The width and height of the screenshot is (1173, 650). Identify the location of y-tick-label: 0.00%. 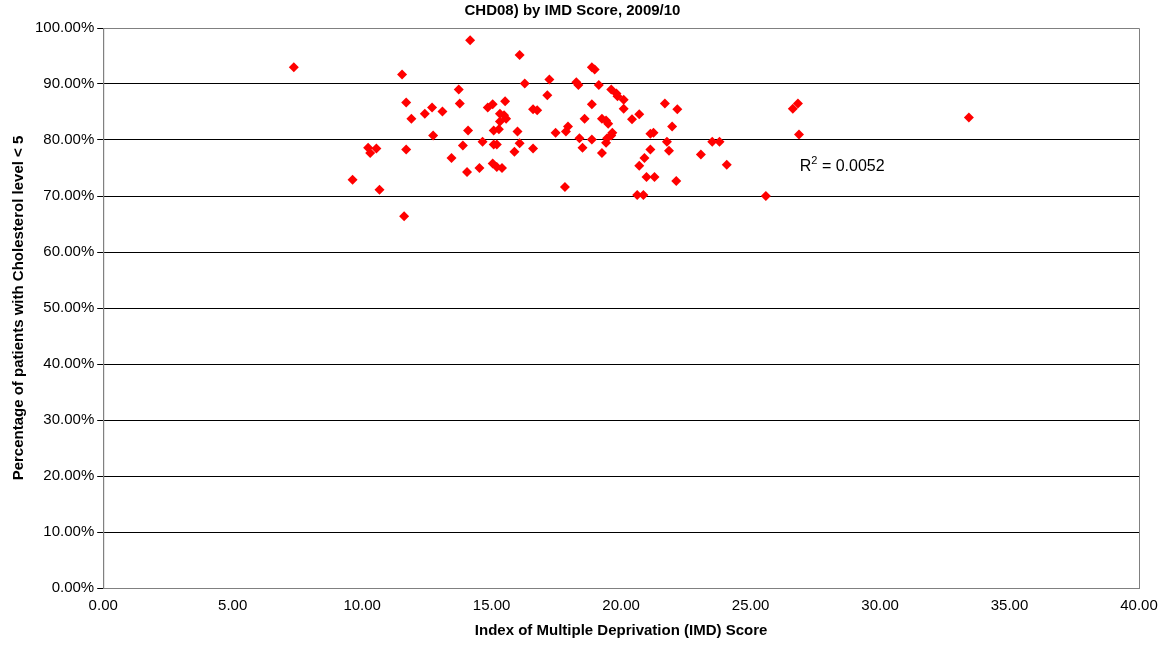
(73, 587).